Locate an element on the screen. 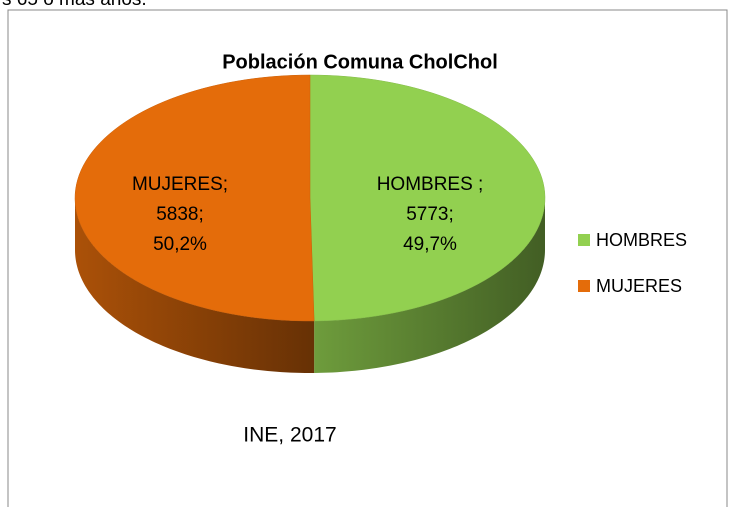 Image resolution: width=729 pixels, height=507 pixels. data-label-percent: 49,7% is located at coordinates (430, 244).